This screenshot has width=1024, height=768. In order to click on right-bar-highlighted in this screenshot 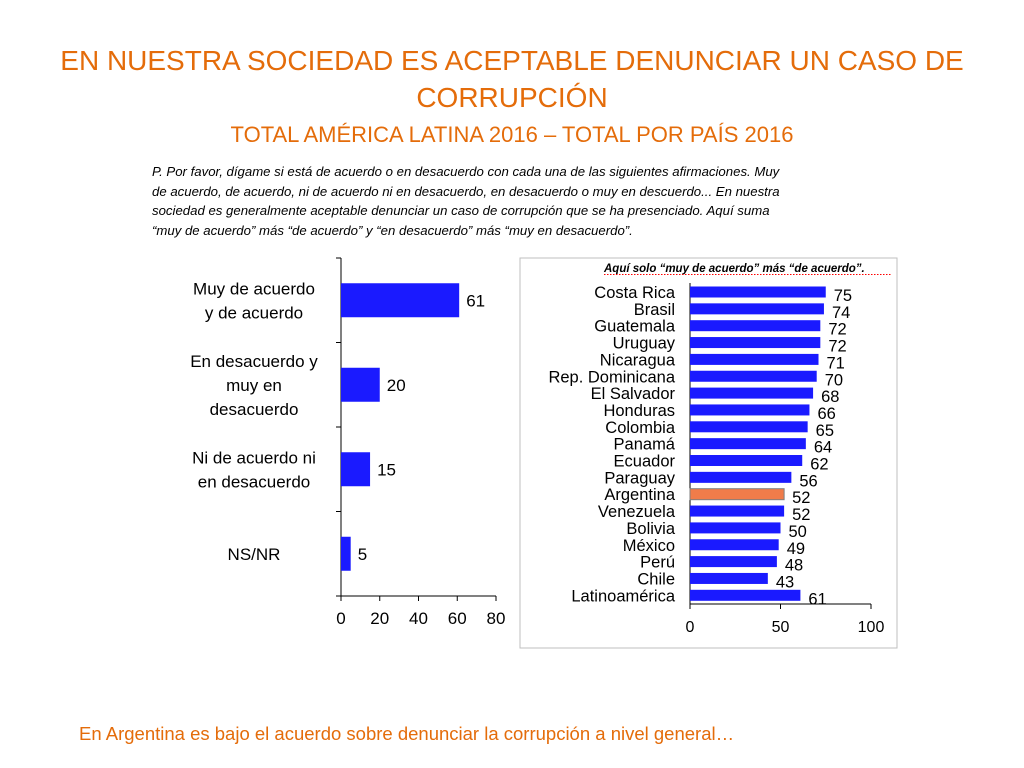, I will do `click(737, 494)`.